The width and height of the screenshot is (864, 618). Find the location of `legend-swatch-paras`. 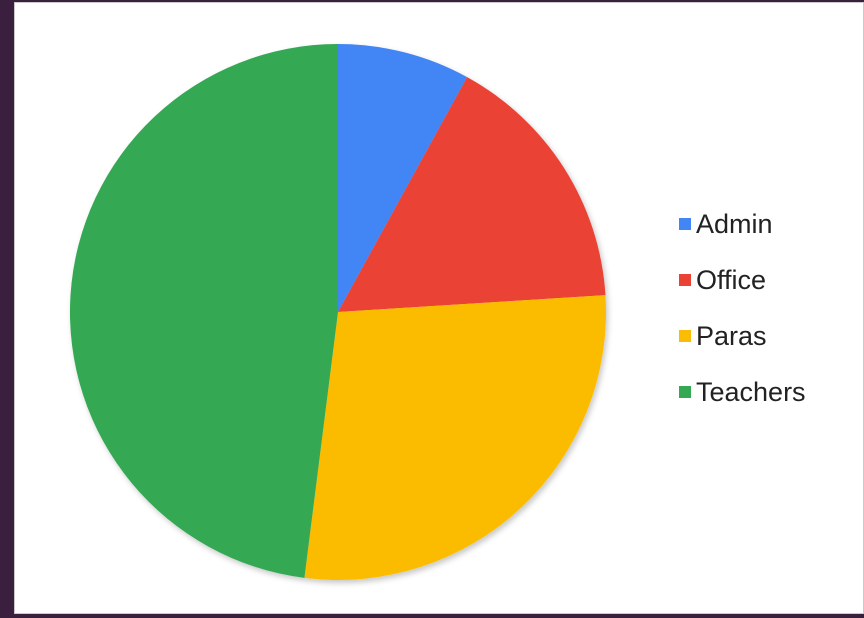

legend-swatch-paras is located at coordinates (685, 336).